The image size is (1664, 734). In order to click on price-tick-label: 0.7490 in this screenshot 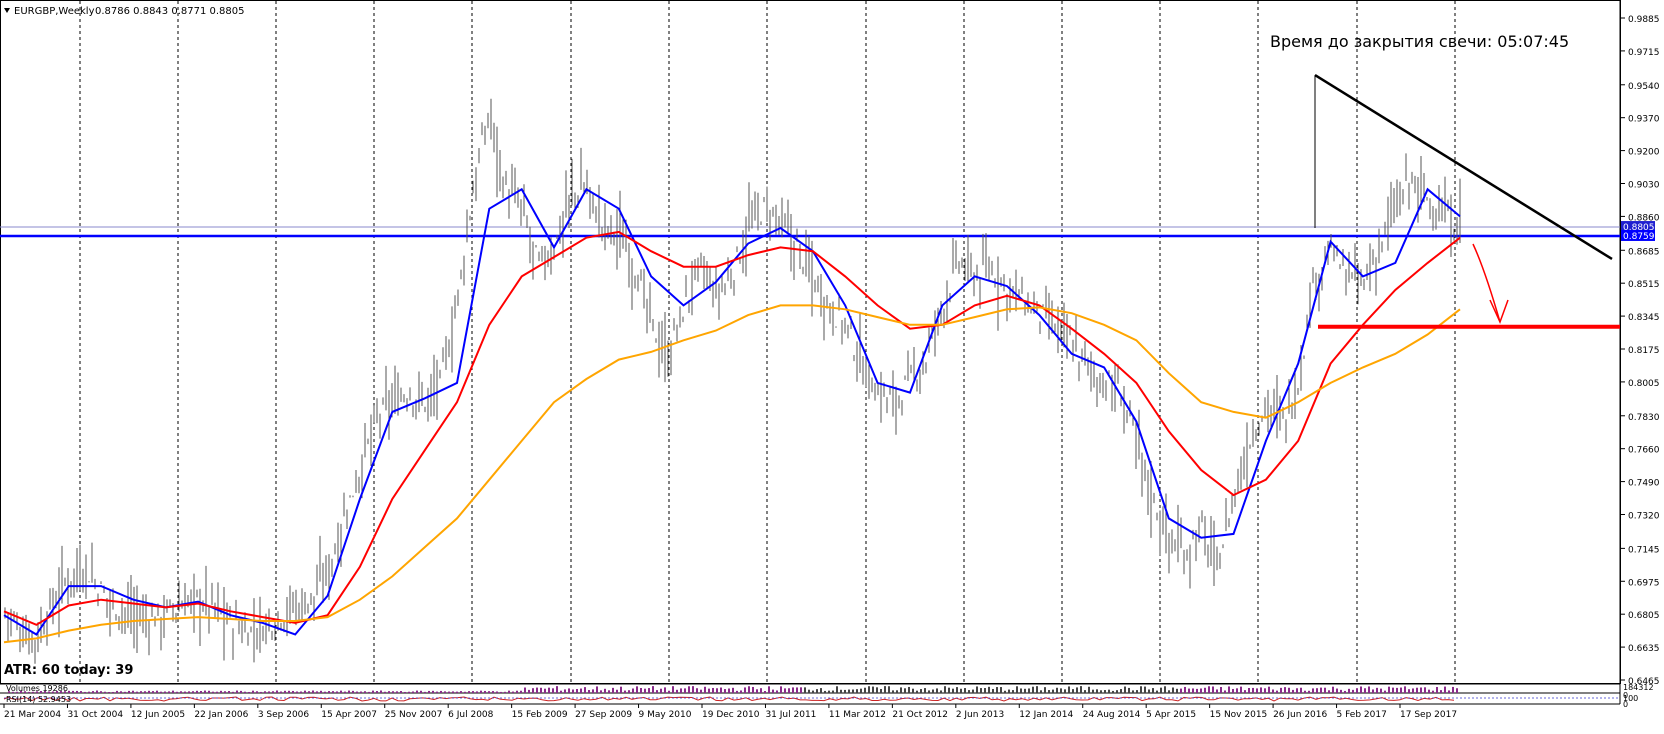, I will do `click(1644, 484)`.